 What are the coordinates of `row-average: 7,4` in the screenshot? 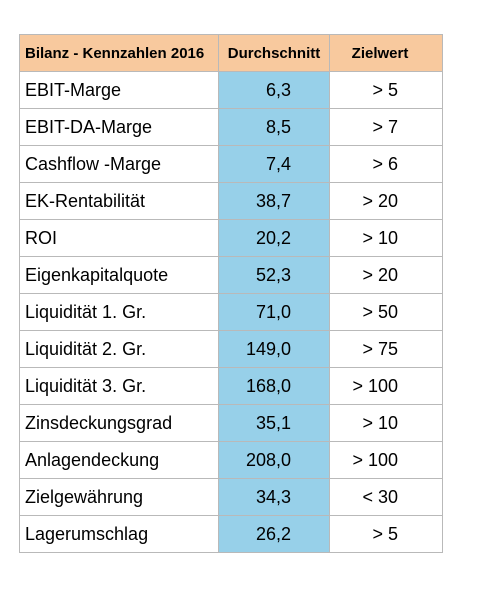 It's located at (274, 164).